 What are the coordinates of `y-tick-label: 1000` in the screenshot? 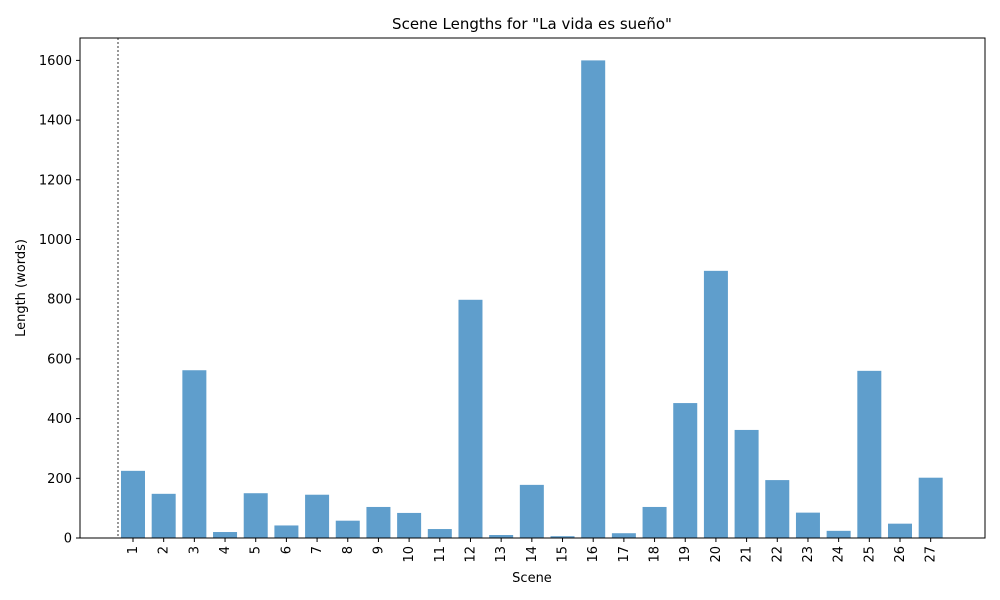 It's located at (55, 240).